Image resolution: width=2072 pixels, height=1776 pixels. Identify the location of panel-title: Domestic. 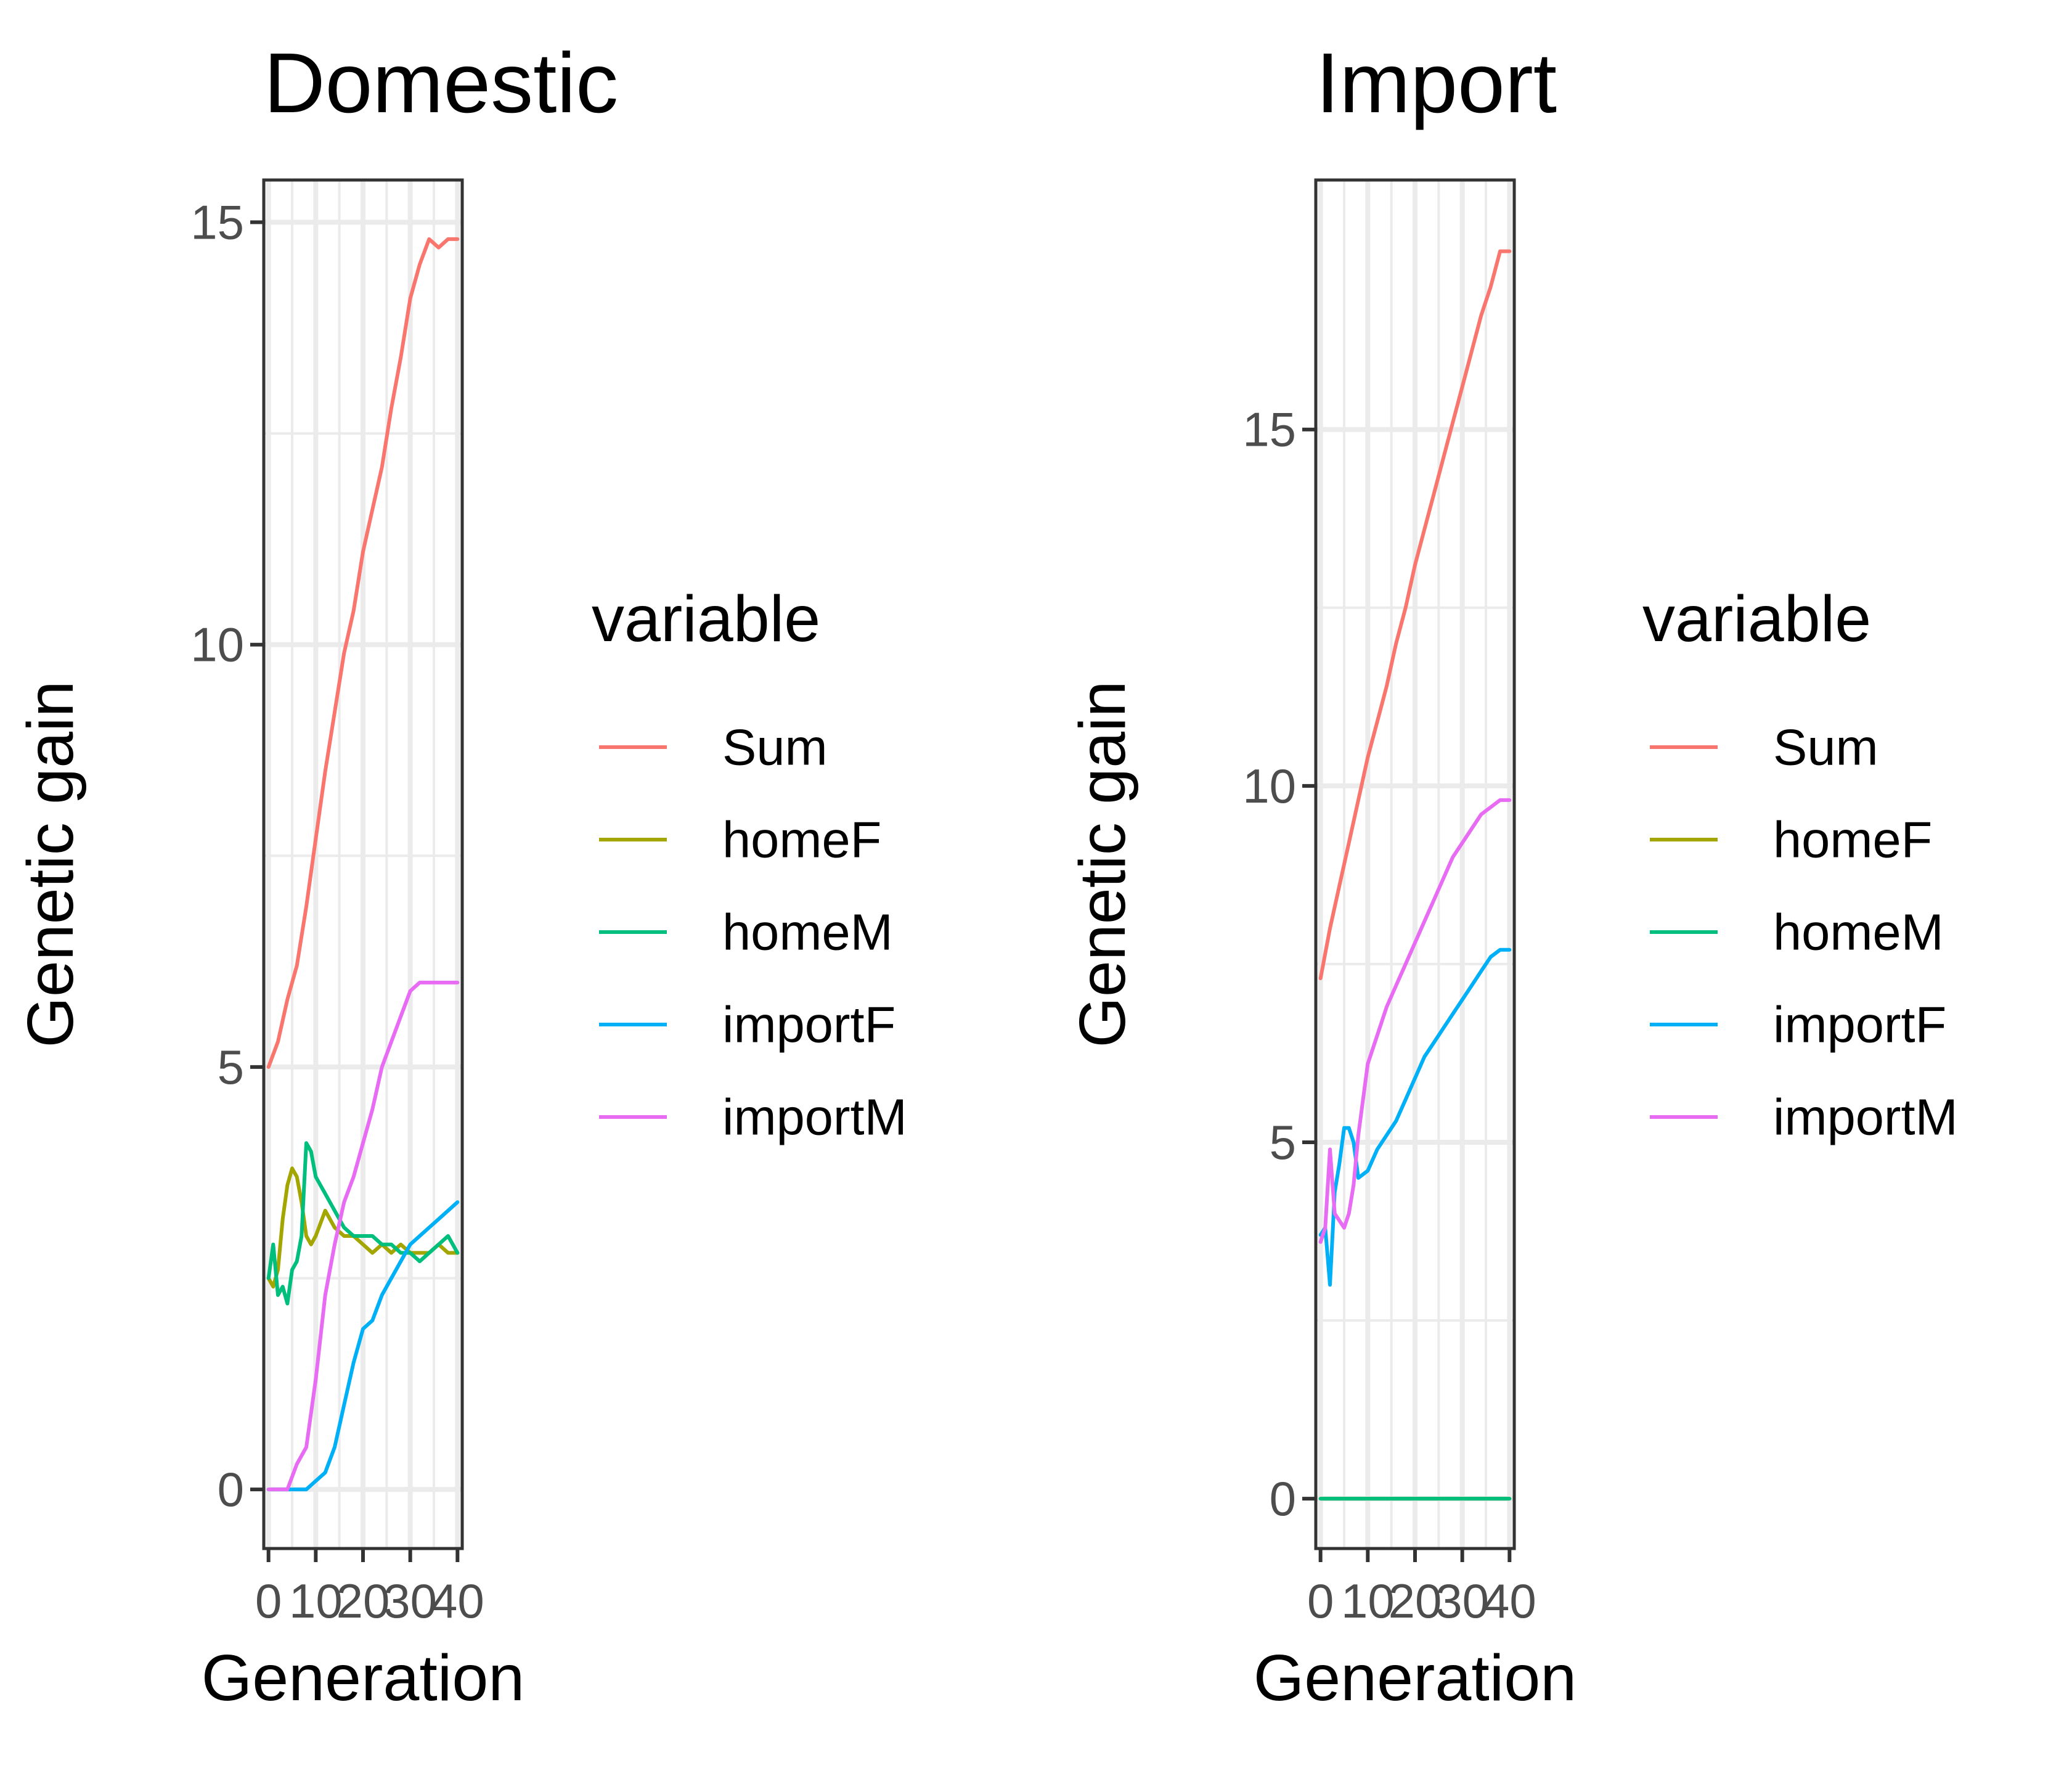
(441, 83).